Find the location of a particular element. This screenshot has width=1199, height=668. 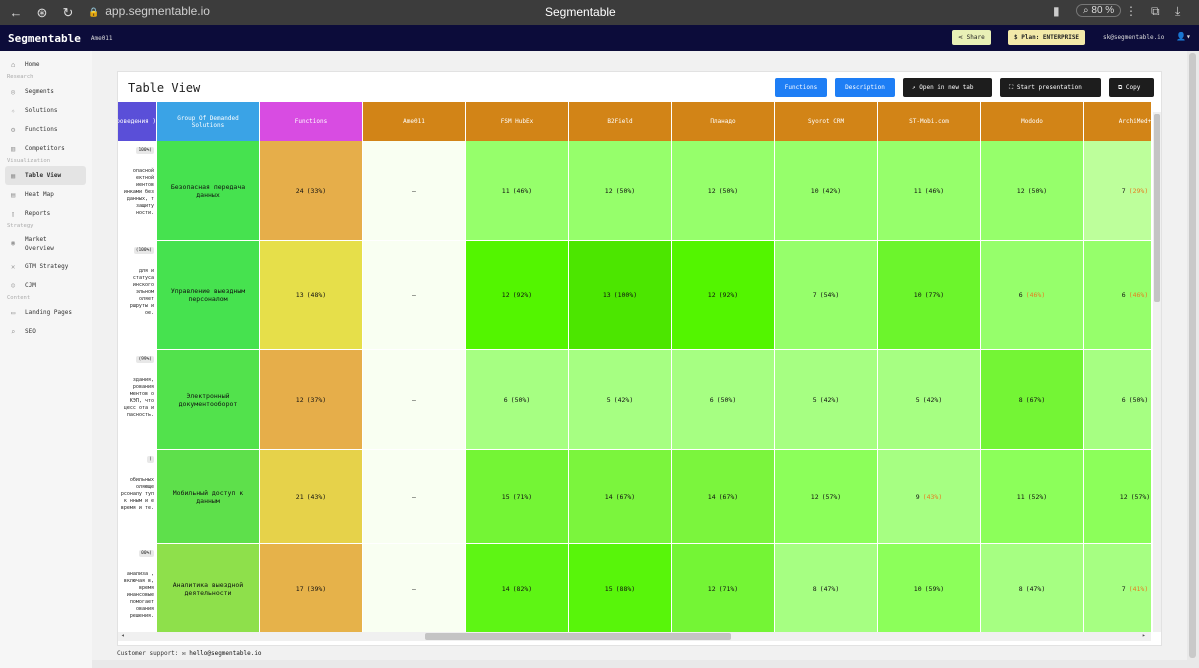

plan-badge: $ Plan: ENTERPRISE is located at coordinates (1047, 37).